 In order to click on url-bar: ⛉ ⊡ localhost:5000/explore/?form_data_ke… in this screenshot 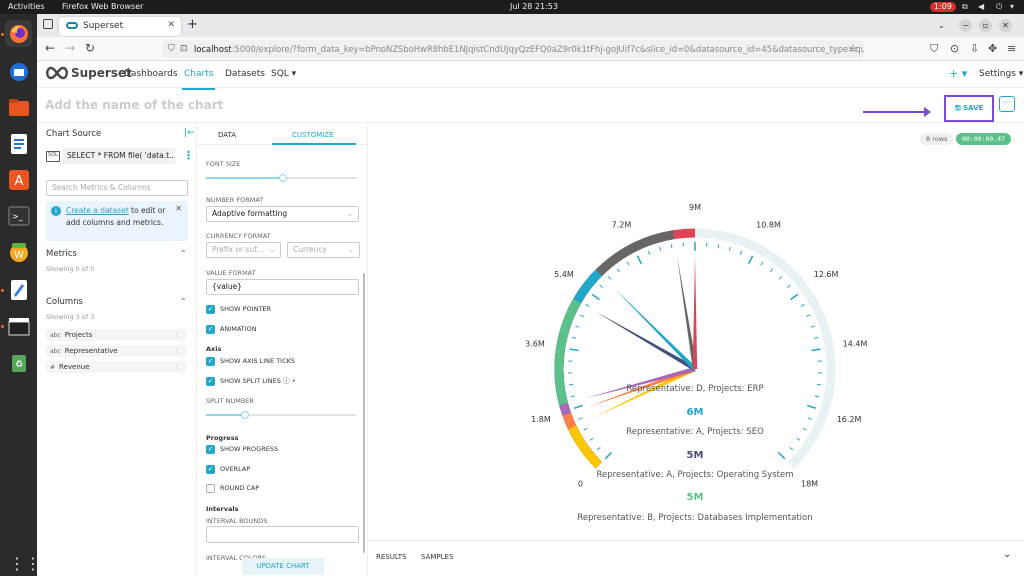, I will do `click(513, 49)`.